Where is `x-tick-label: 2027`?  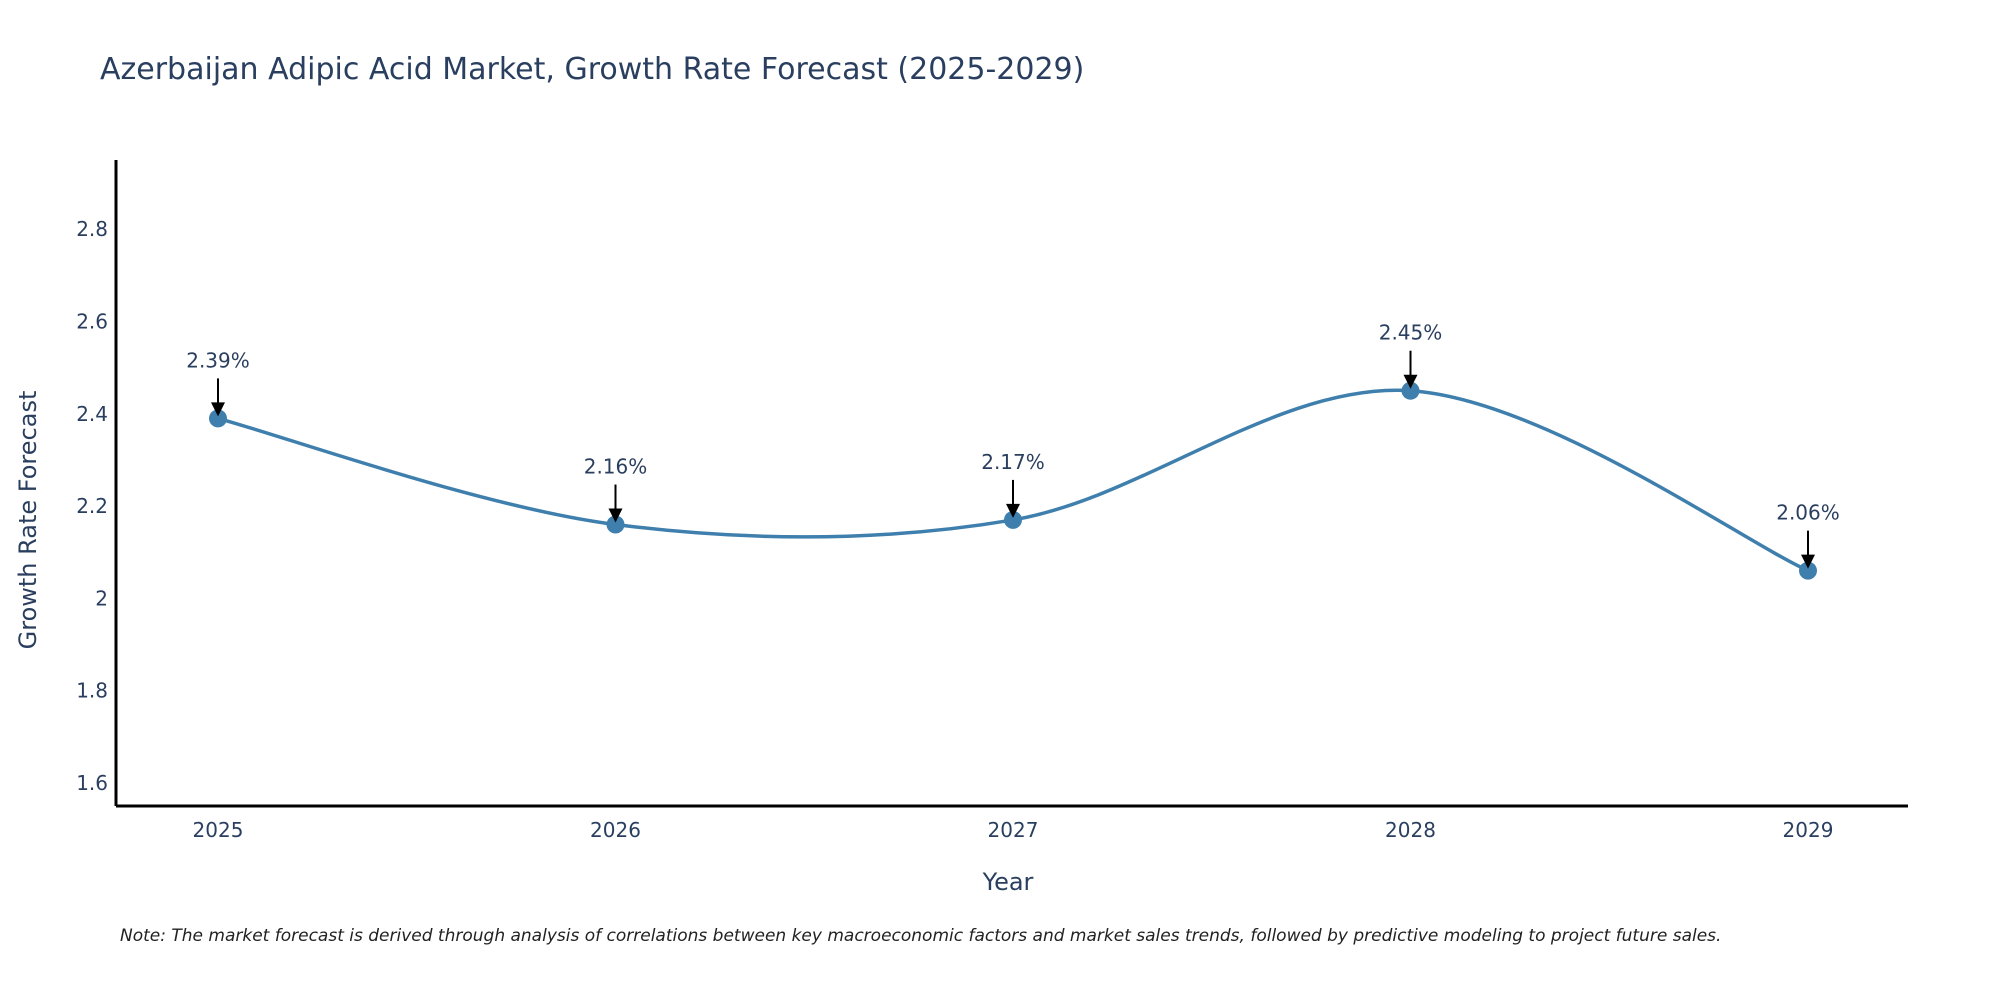 x-tick-label: 2027 is located at coordinates (1013, 830).